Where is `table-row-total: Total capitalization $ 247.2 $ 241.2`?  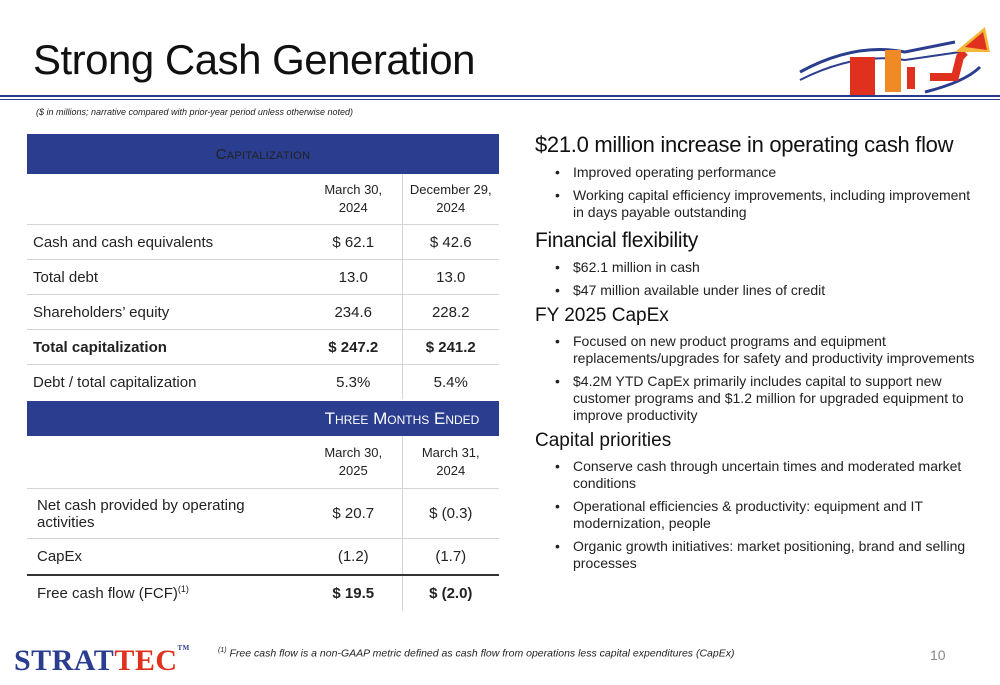 table-row-total: Total capitalization $ 247.2 $ 241.2 is located at coordinates (263, 347).